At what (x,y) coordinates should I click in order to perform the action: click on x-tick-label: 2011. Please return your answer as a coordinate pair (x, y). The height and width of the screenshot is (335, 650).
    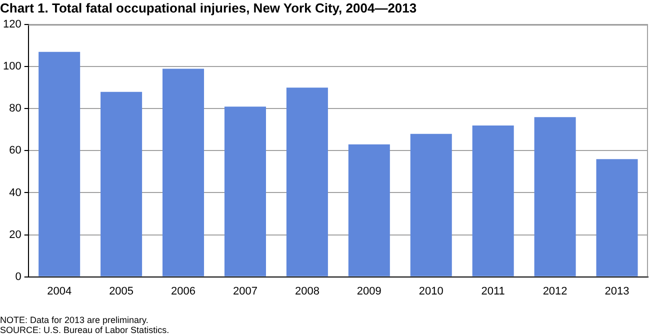
    Looking at the image, I should click on (493, 291).